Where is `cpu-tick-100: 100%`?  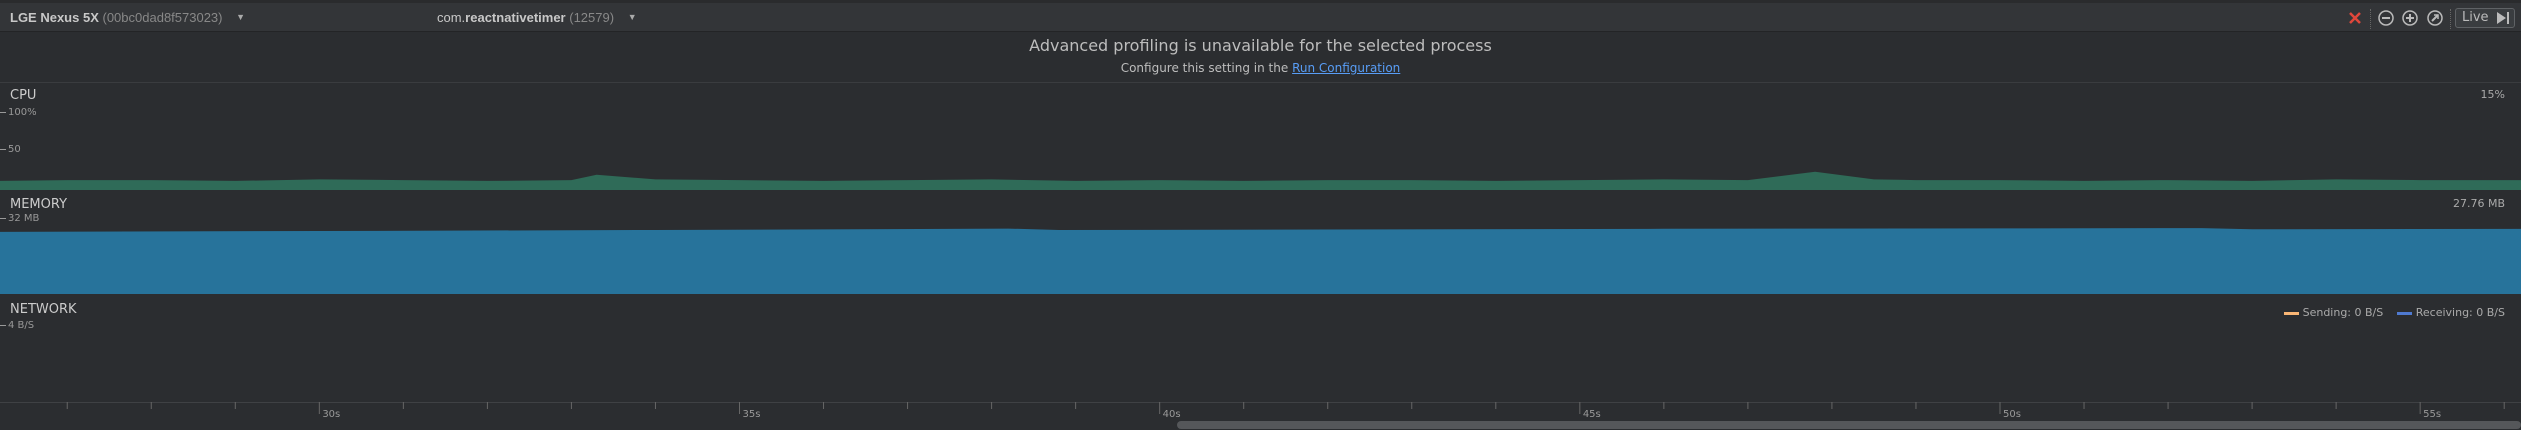
cpu-tick-100: 100% is located at coordinates (18, 113).